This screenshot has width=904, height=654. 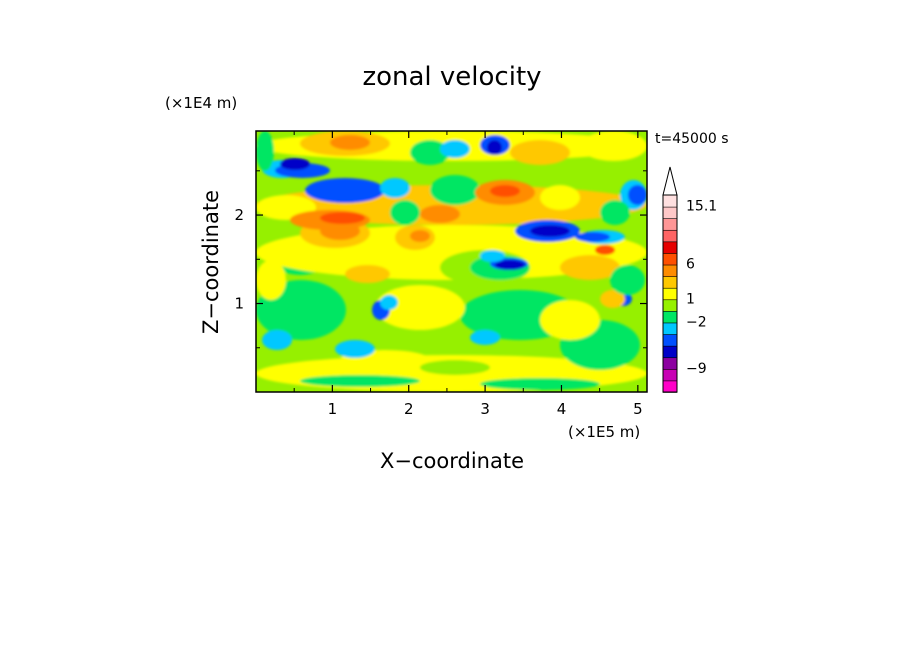 What do you see at coordinates (239, 215) in the screenshot?
I see `y-tick-label: 2` at bounding box center [239, 215].